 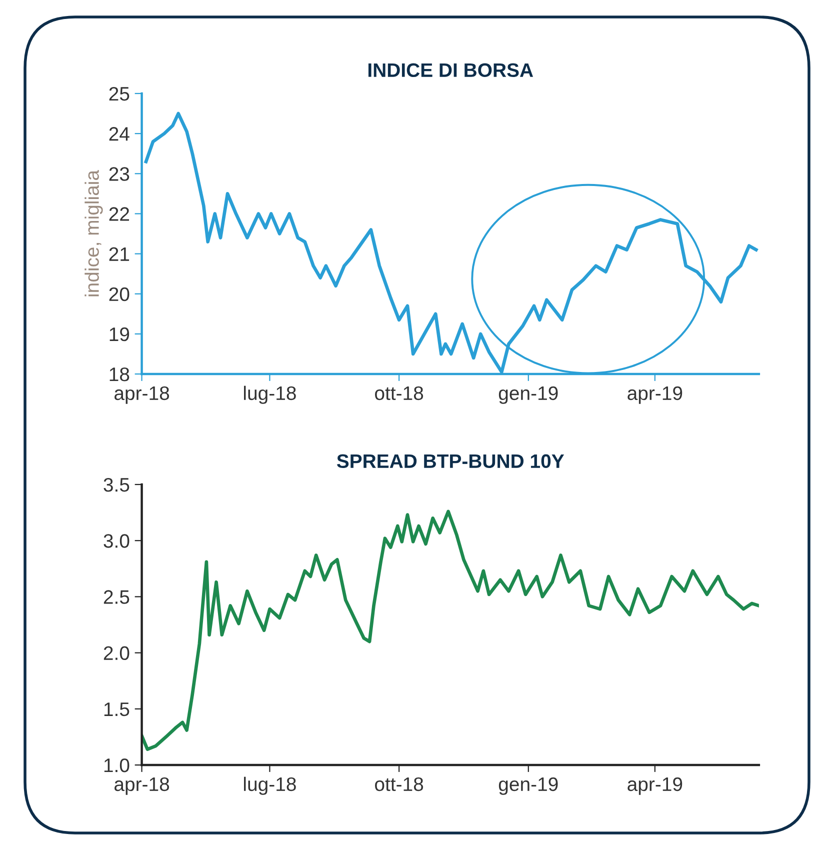 I want to click on y-tick-label: 19, so click(x=120, y=334).